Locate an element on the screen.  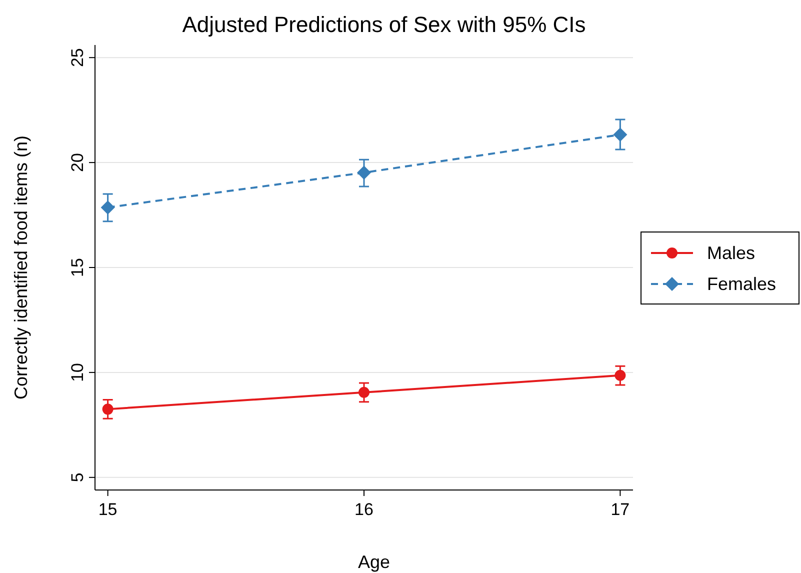
y-axis-title: Correctly identified food items (n) is located at coordinates (21, 267).